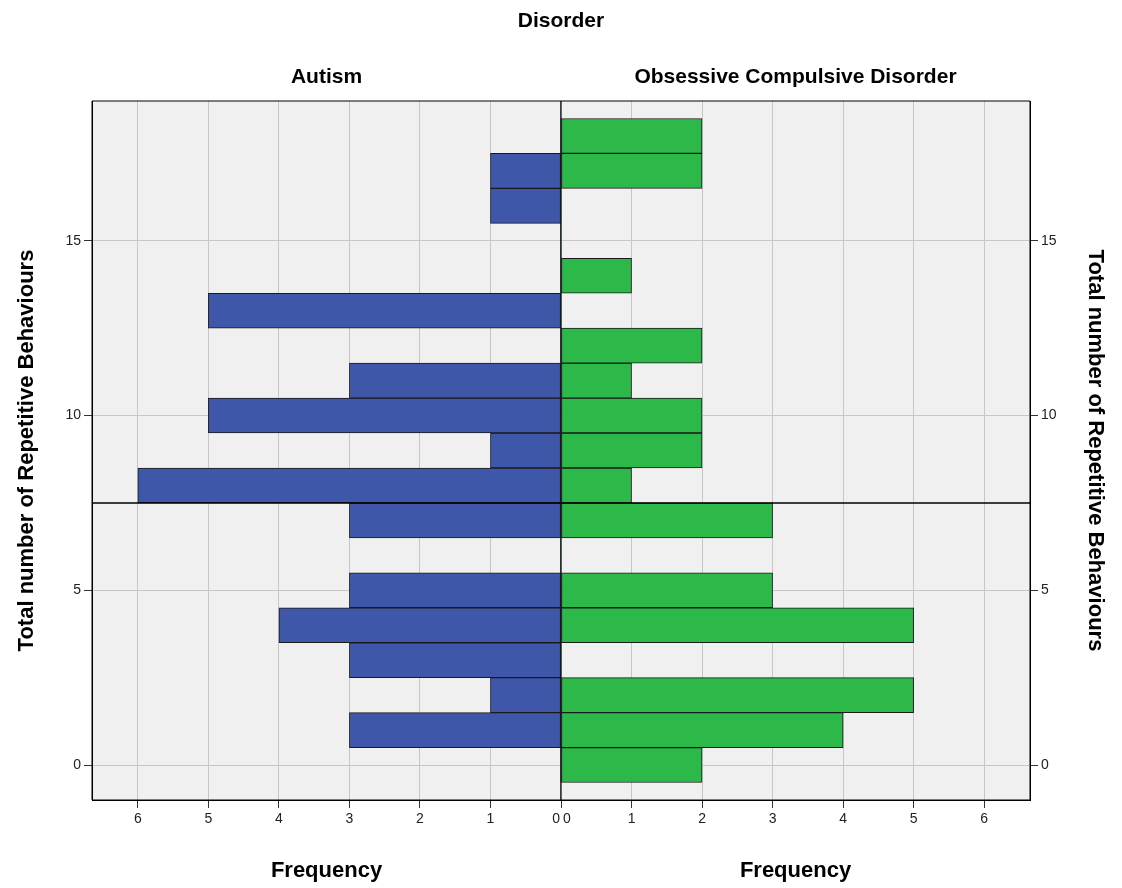  Describe the element at coordinates (795, 76) in the screenshot. I see `chart-subtitle: Obsessive Compulsive Disorder` at that location.